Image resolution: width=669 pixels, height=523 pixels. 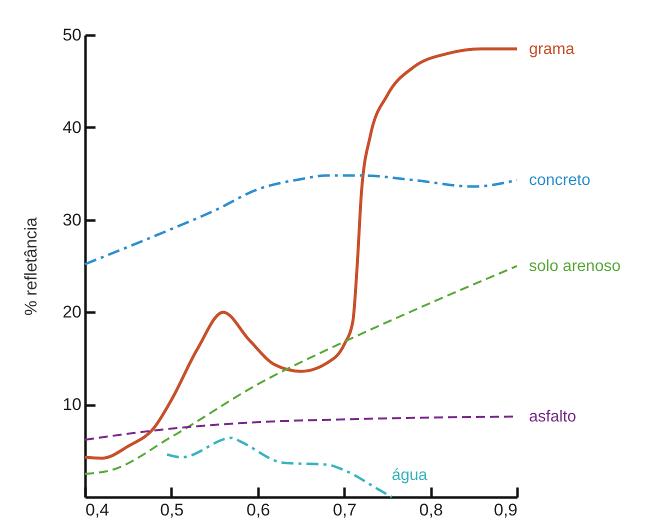 What do you see at coordinates (575, 266) in the screenshot?
I see `series-label: solo arenoso` at bounding box center [575, 266].